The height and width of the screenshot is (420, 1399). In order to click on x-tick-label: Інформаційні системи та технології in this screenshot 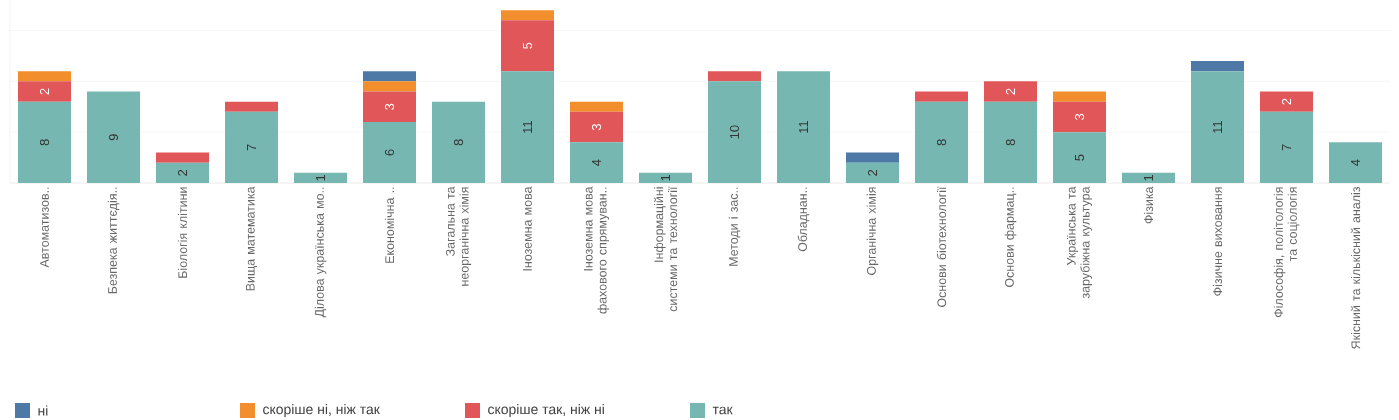, I will do `click(665, 249)`.